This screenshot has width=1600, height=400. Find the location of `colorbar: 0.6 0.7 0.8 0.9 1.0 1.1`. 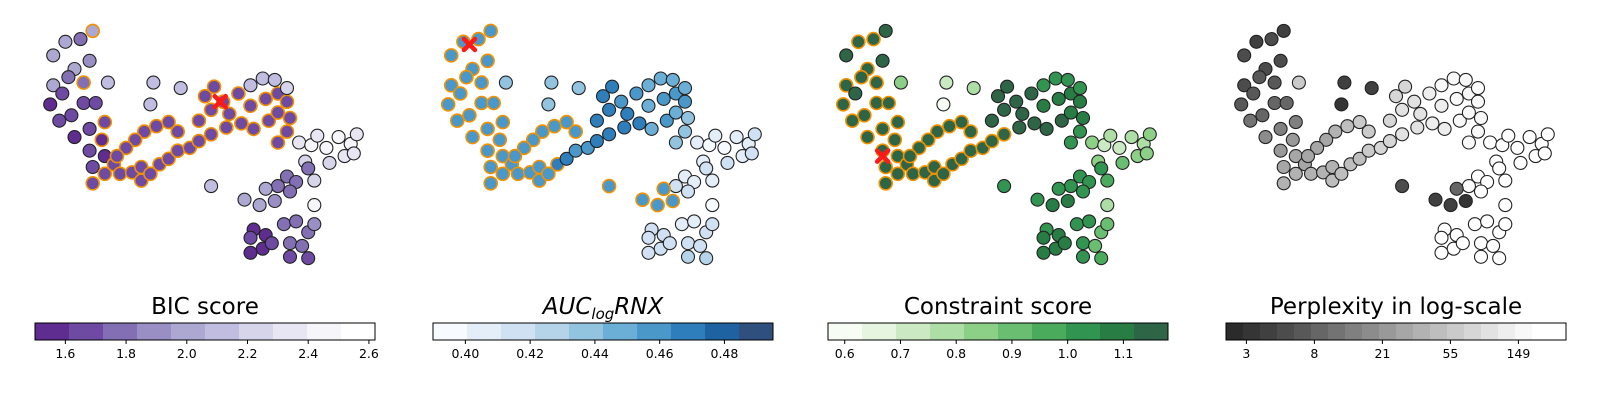

colorbar: 0.6 0.7 0.8 0.9 1.0 1.1 is located at coordinates (998, 341).